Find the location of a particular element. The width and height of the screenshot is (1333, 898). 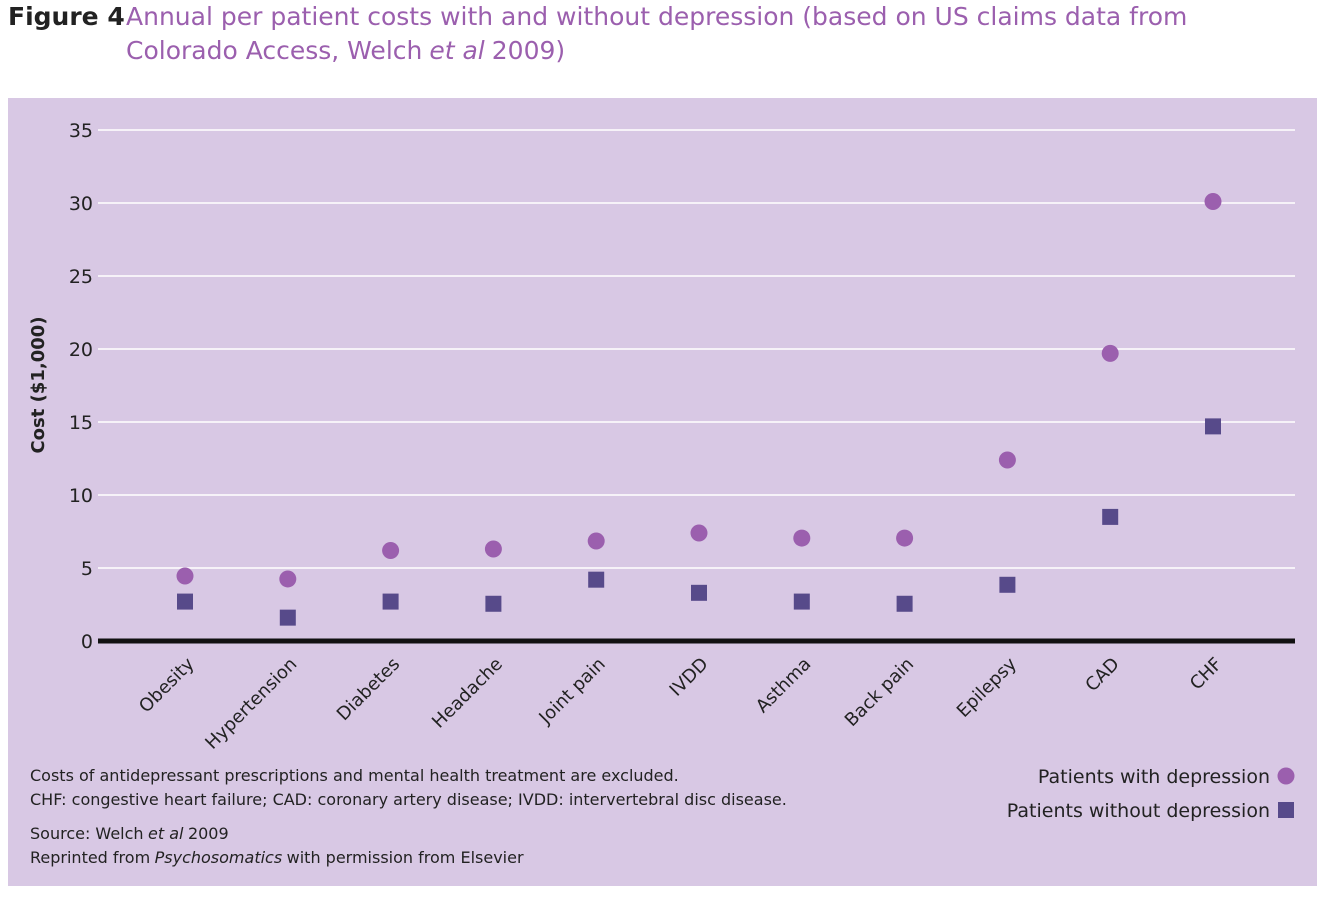

y-tick-label: 15 is located at coordinates (81, 423).